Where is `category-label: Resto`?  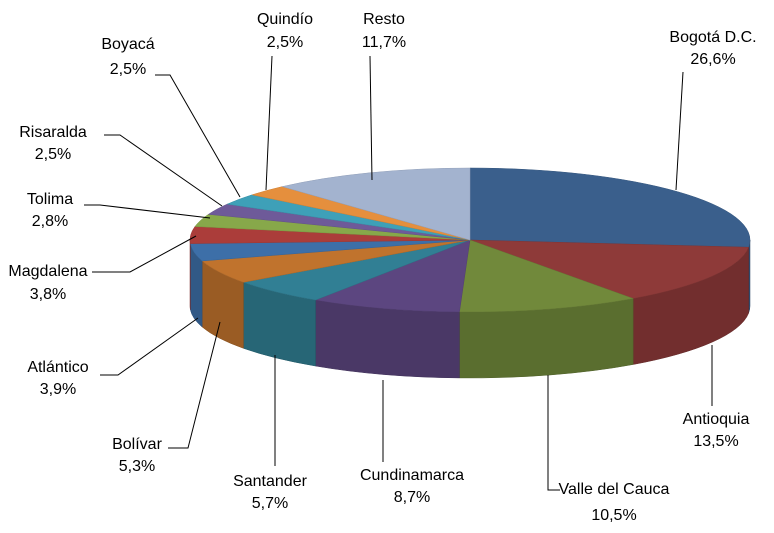
category-label: Resto is located at coordinates (384, 19).